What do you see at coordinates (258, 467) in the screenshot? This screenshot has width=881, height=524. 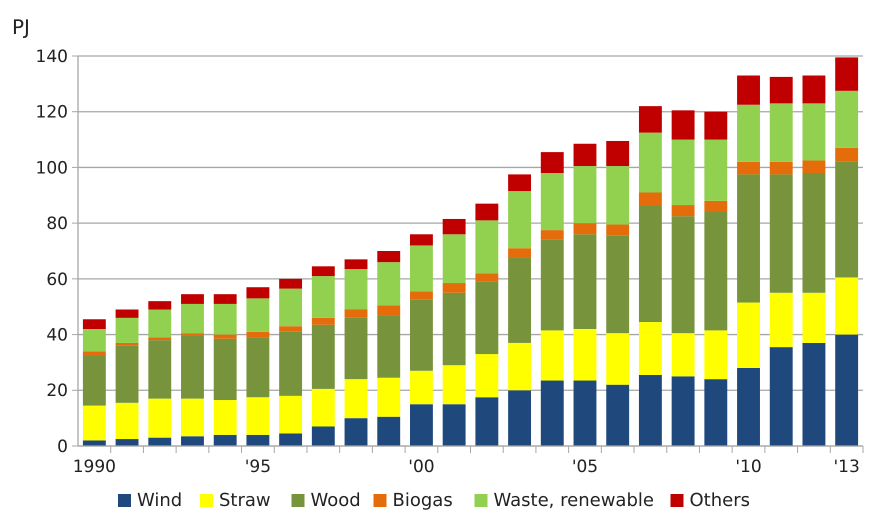 I see `x-tick-label: '95` at bounding box center [258, 467].